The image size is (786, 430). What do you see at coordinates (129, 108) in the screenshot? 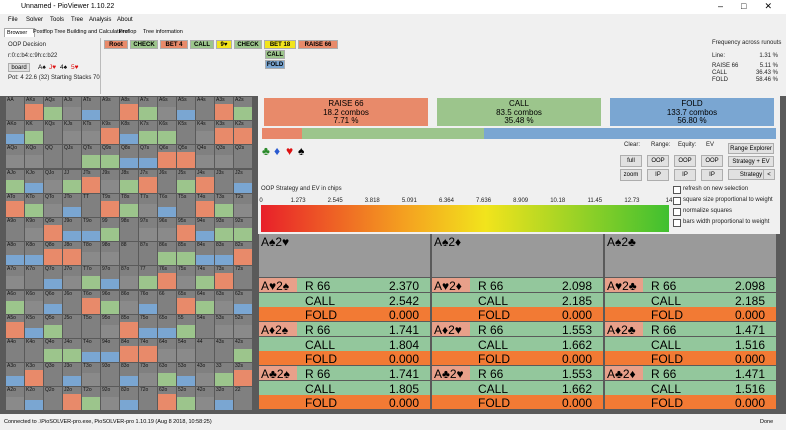
I see `hand-cell: A8s` at bounding box center [129, 108].